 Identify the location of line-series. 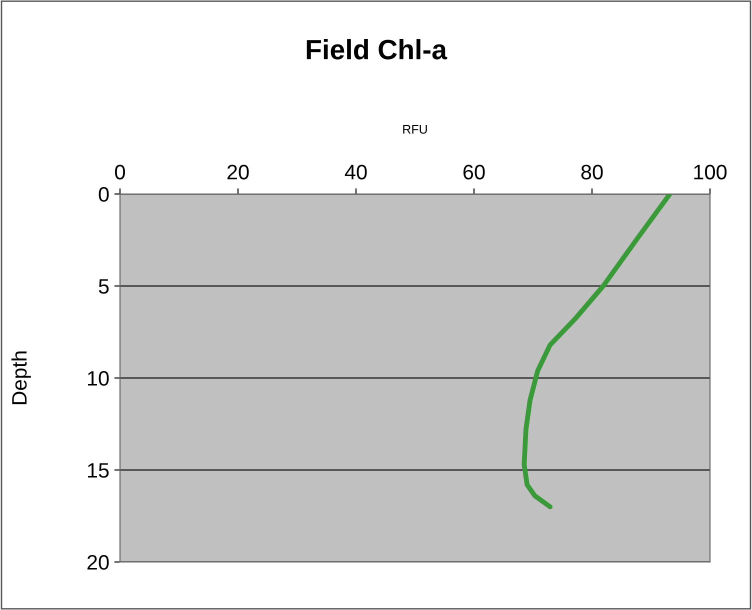
(597, 352).